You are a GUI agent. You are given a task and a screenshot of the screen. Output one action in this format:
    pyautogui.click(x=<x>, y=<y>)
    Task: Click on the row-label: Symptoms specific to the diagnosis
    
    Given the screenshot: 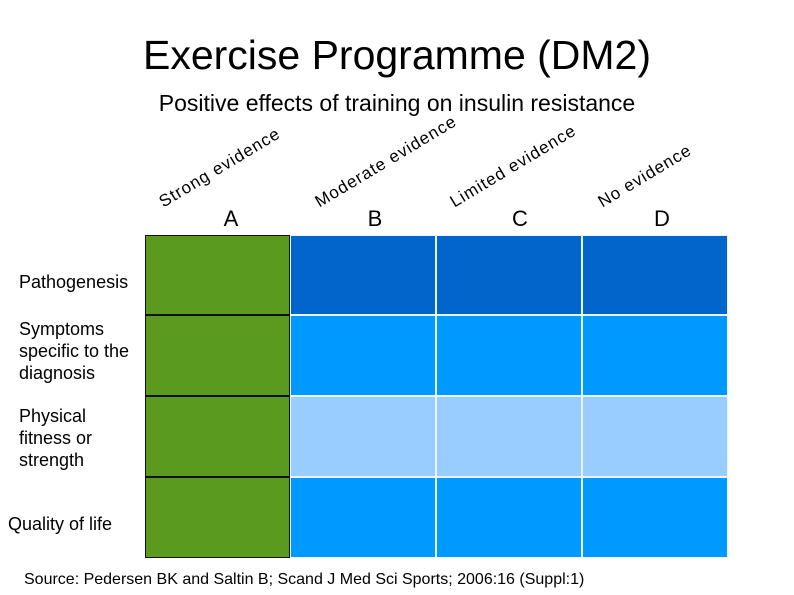 What is the action you would take?
    pyautogui.click(x=74, y=351)
    